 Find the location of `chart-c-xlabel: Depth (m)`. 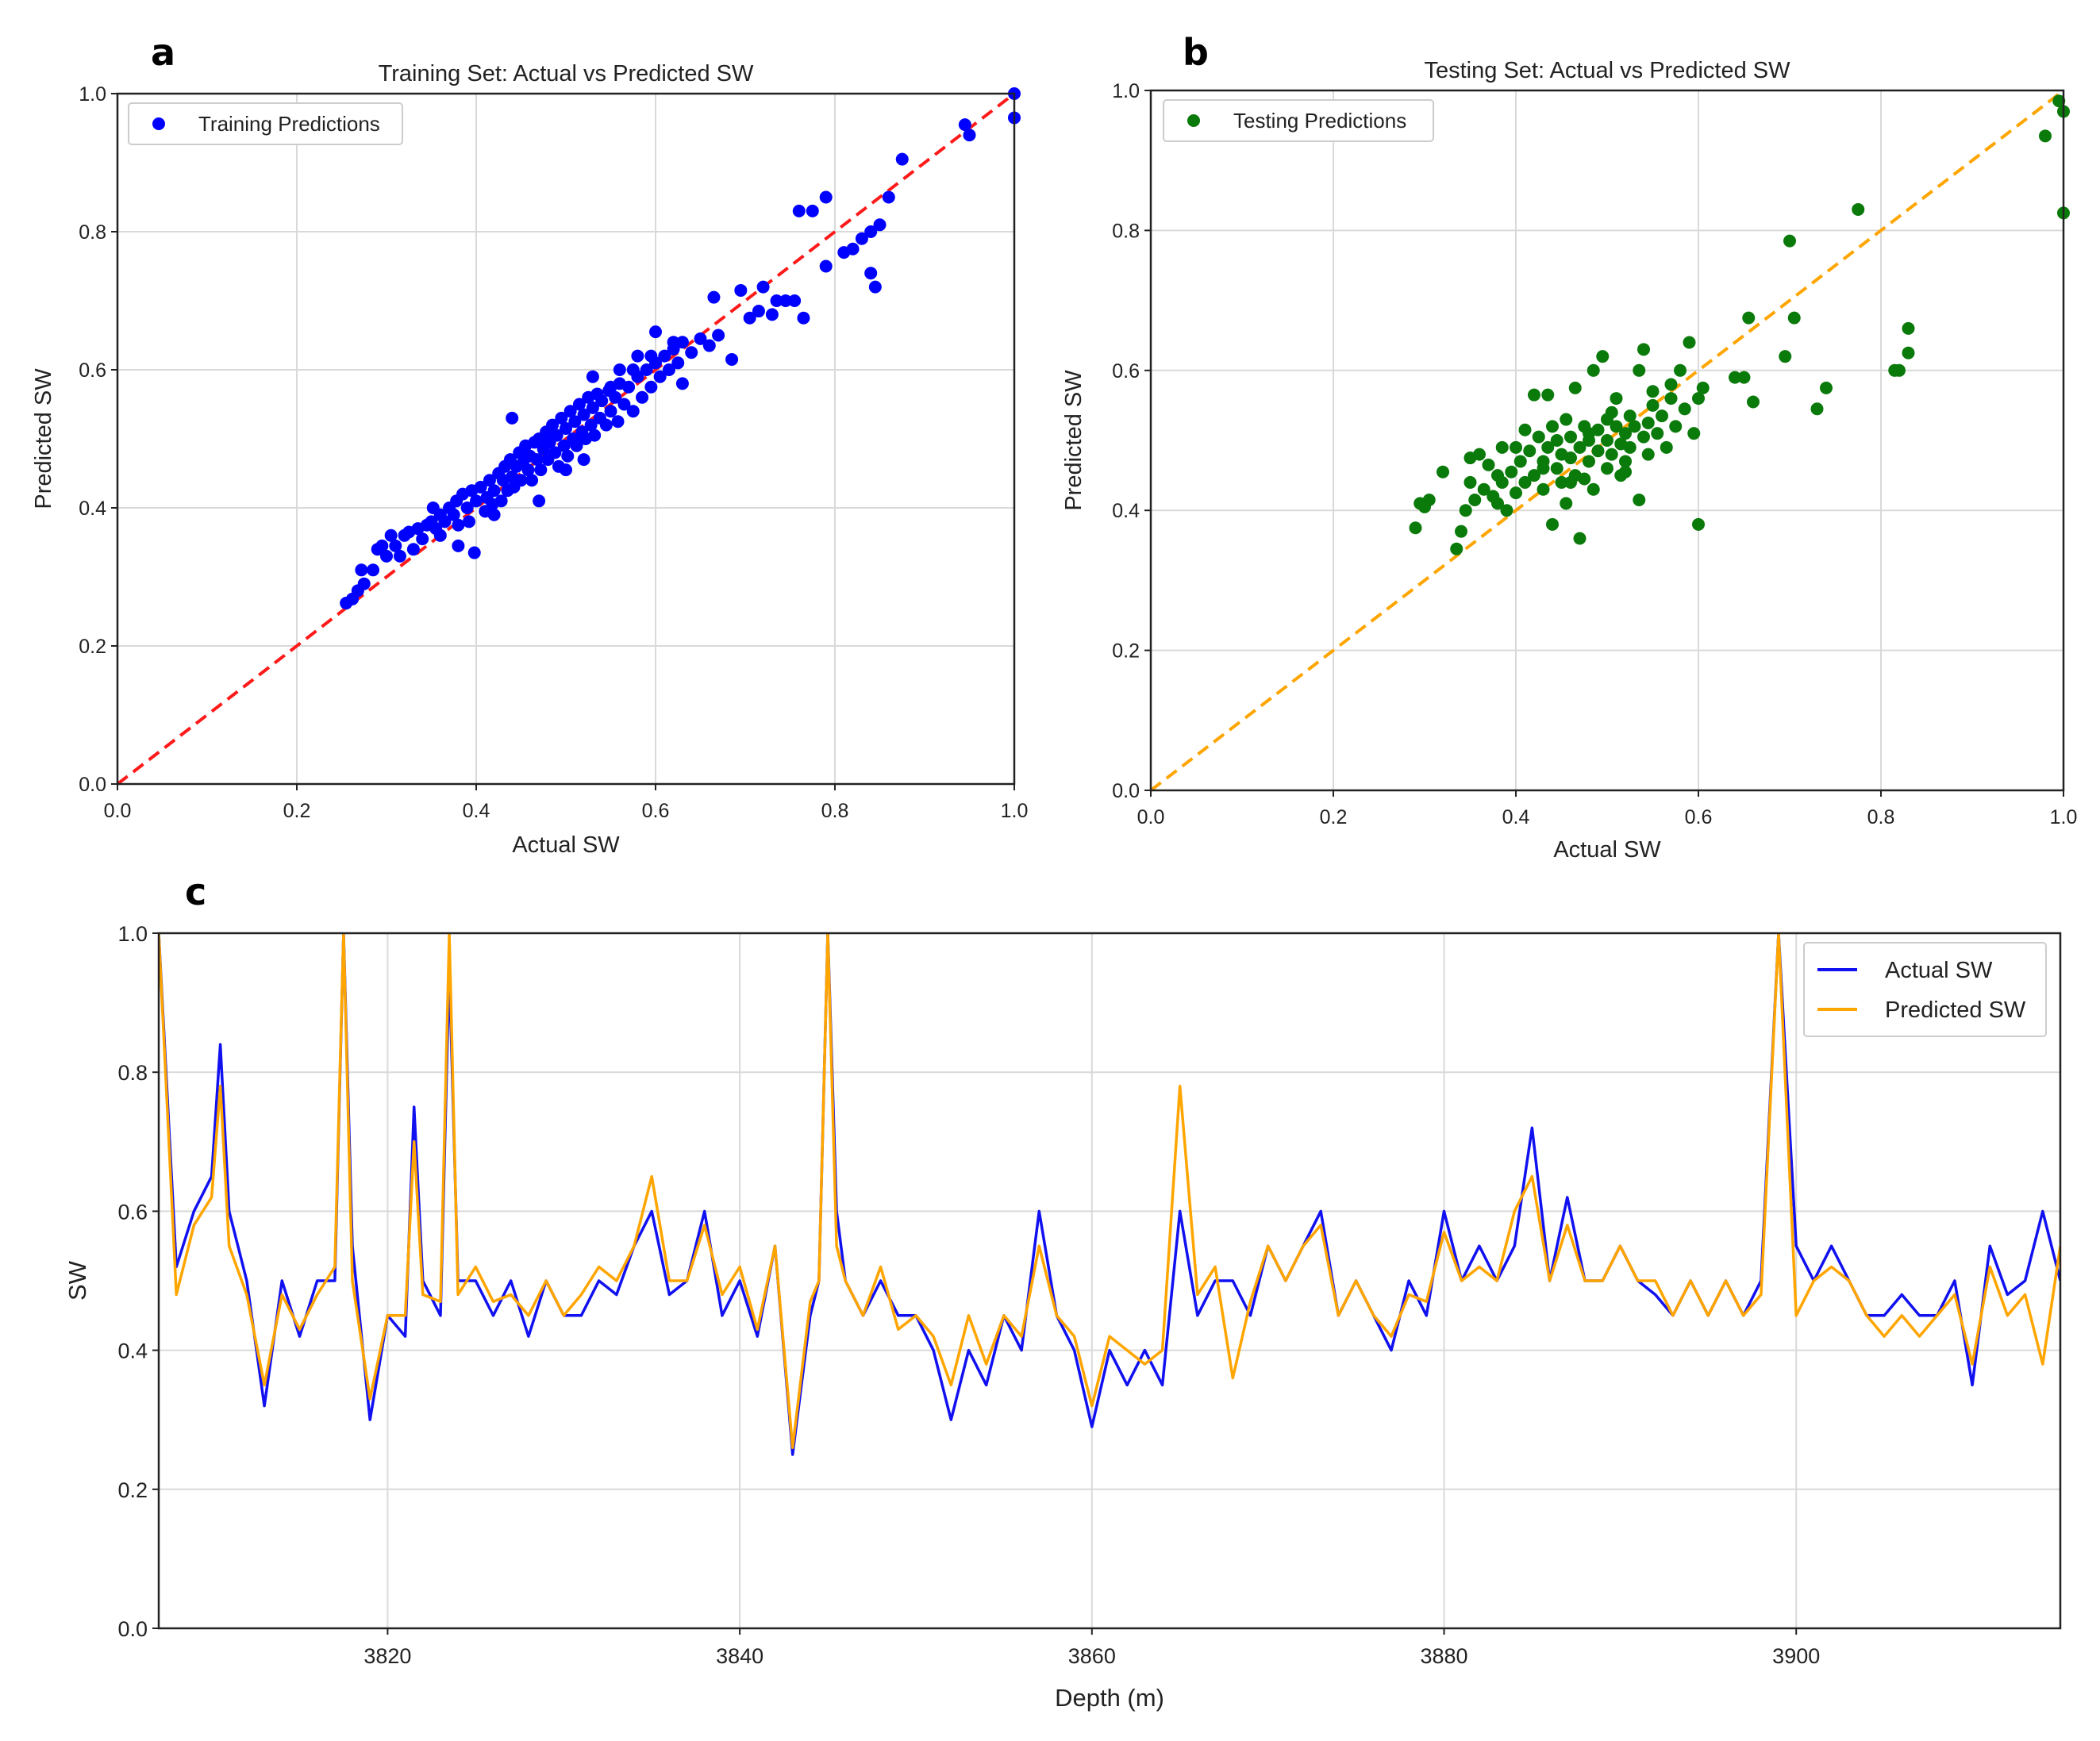

chart-c-xlabel: Depth (m) is located at coordinates (1109, 1698).